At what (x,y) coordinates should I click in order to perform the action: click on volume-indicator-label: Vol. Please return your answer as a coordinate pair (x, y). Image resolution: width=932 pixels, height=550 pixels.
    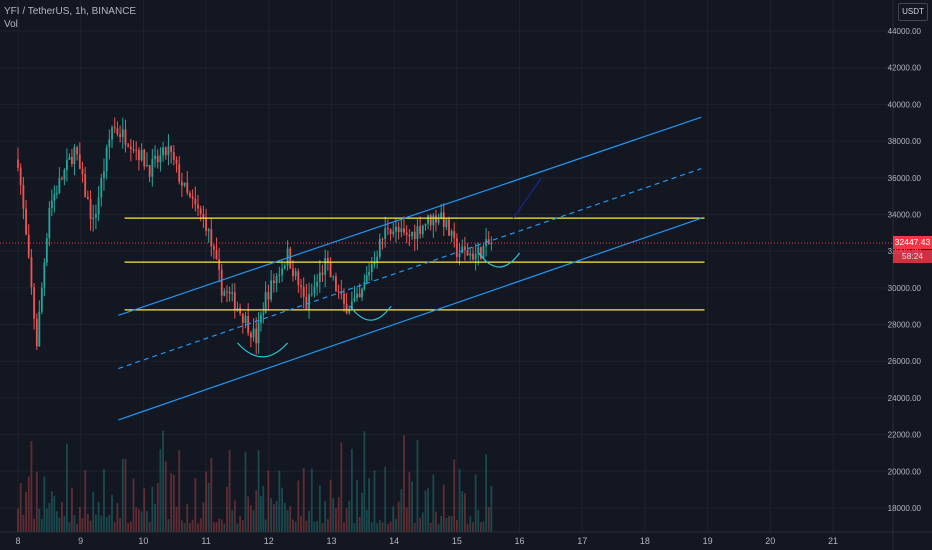
    Looking at the image, I should click on (11, 24).